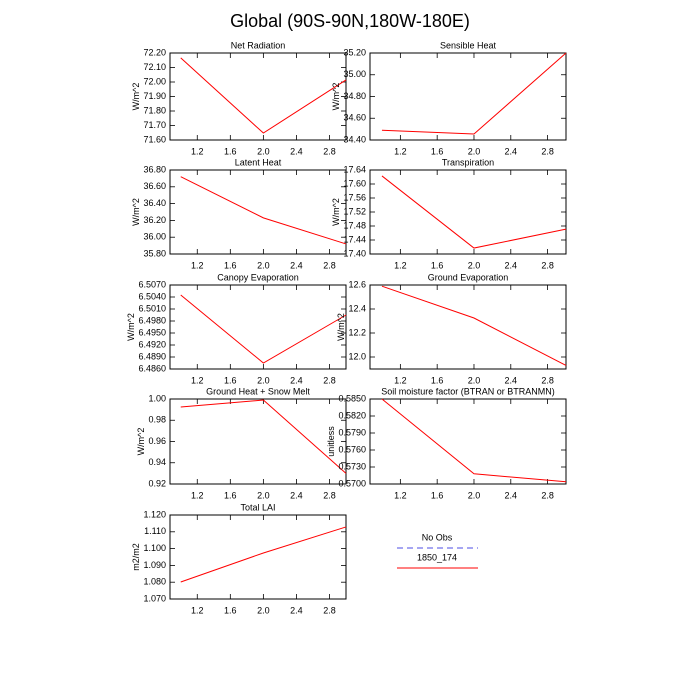 The height and width of the screenshot is (700, 700). Describe the element at coordinates (154, 81) in the screenshot. I see `y-tick-label: 72.00` at that location.